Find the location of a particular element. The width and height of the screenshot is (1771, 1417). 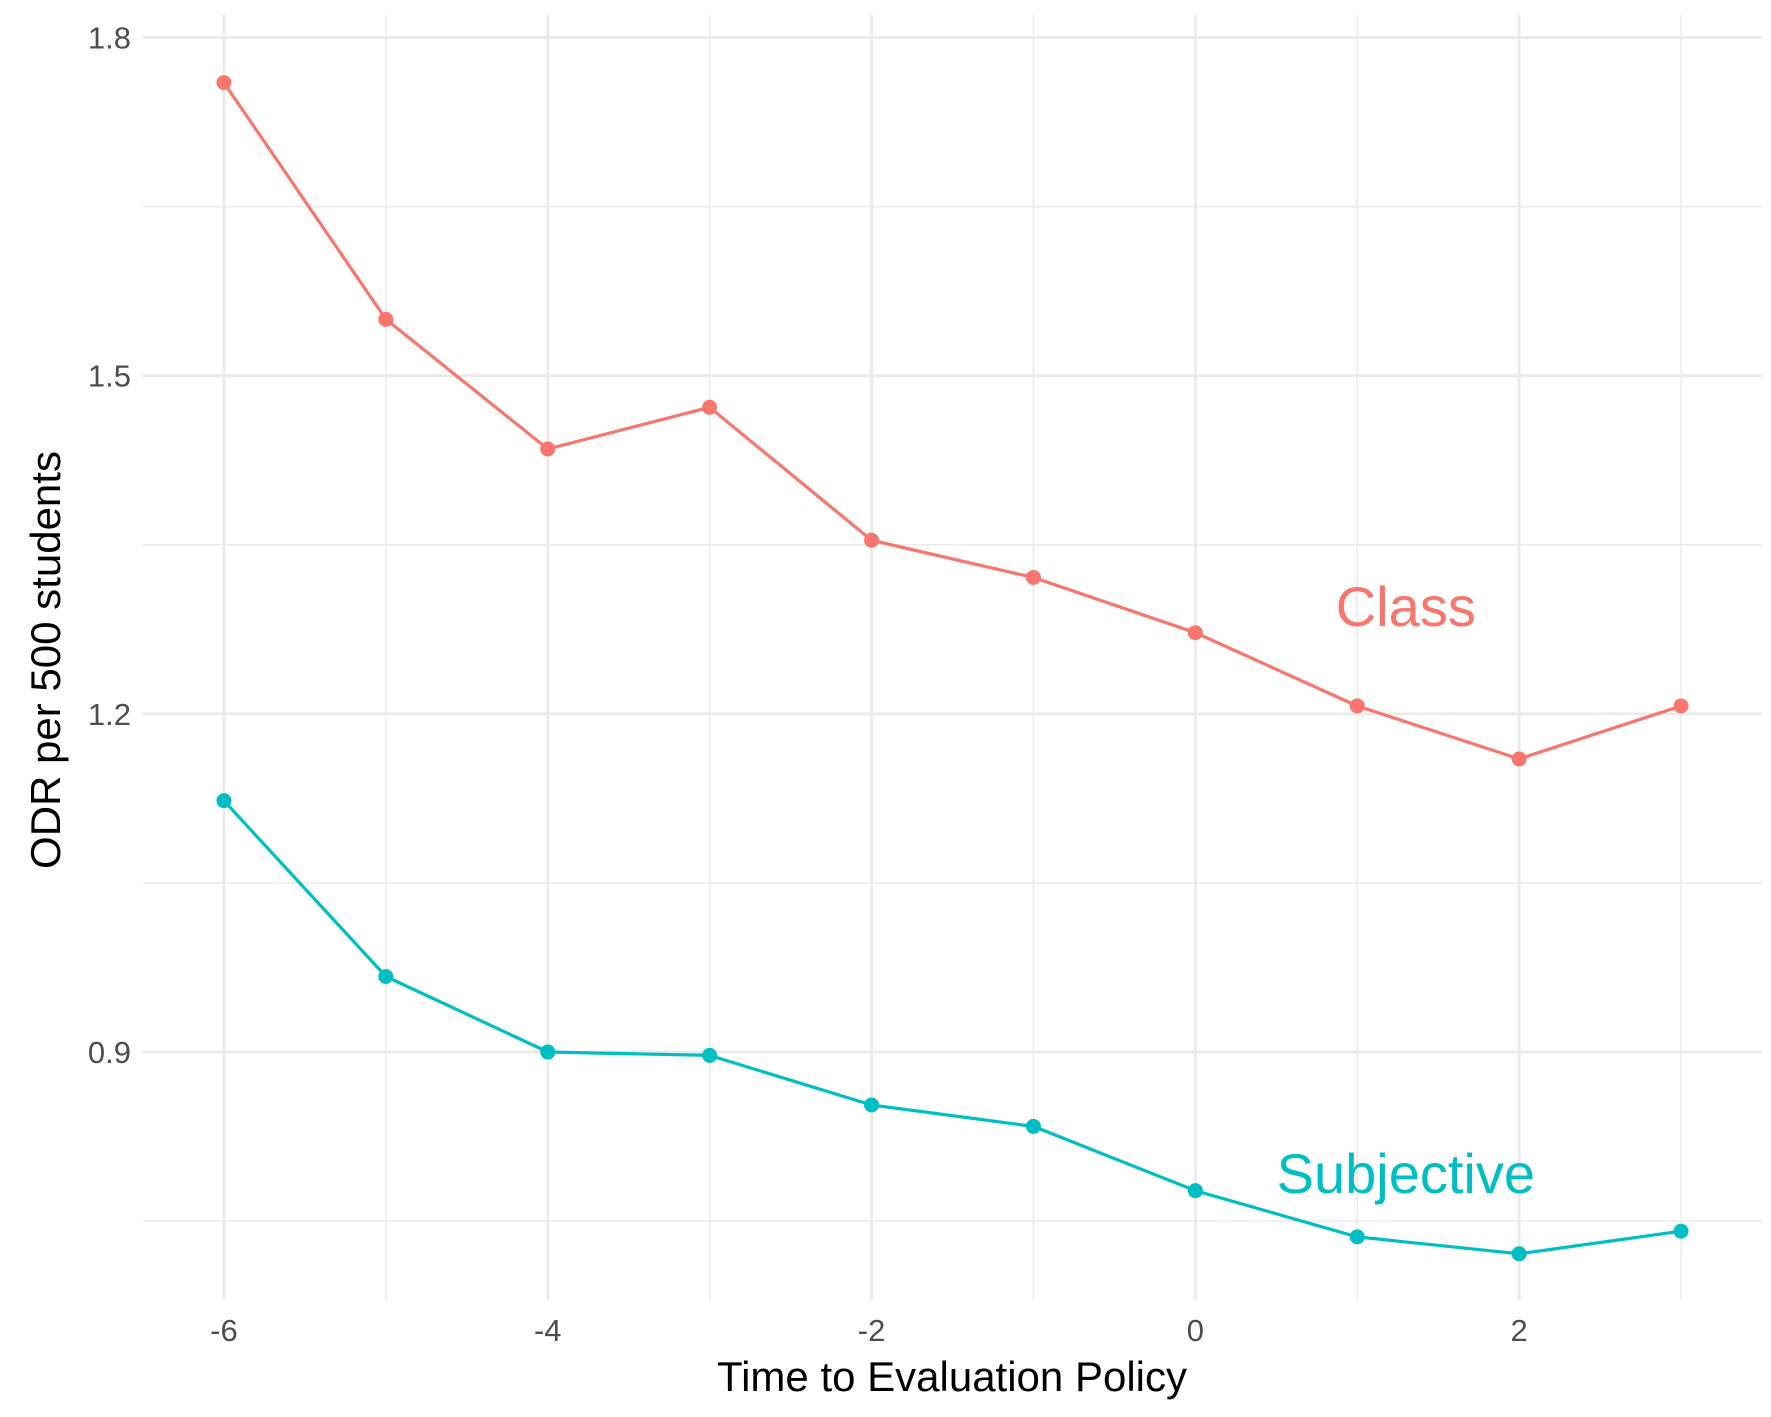

series-label-class: Class is located at coordinates (1406, 606).